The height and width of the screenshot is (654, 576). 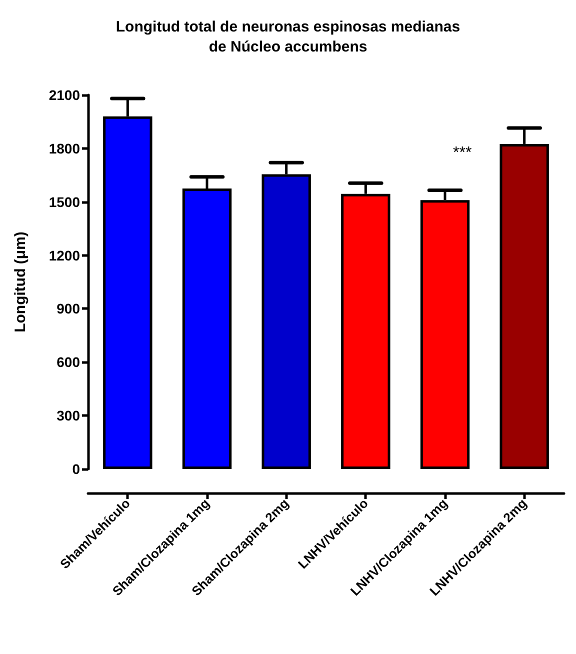 What do you see at coordinates (68, 308) in the screenshot?
I see `y-tick-label: 900` at bounding box center [68, 308].